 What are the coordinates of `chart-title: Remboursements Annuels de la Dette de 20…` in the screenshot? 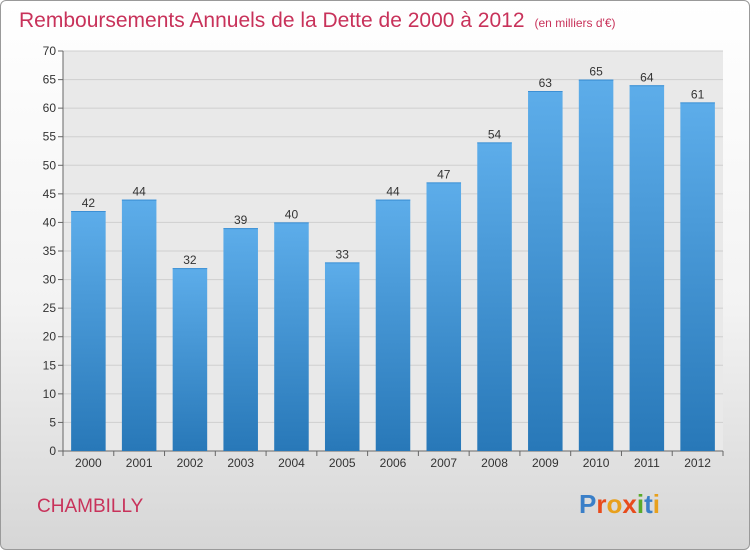 It's located at (317, 21).